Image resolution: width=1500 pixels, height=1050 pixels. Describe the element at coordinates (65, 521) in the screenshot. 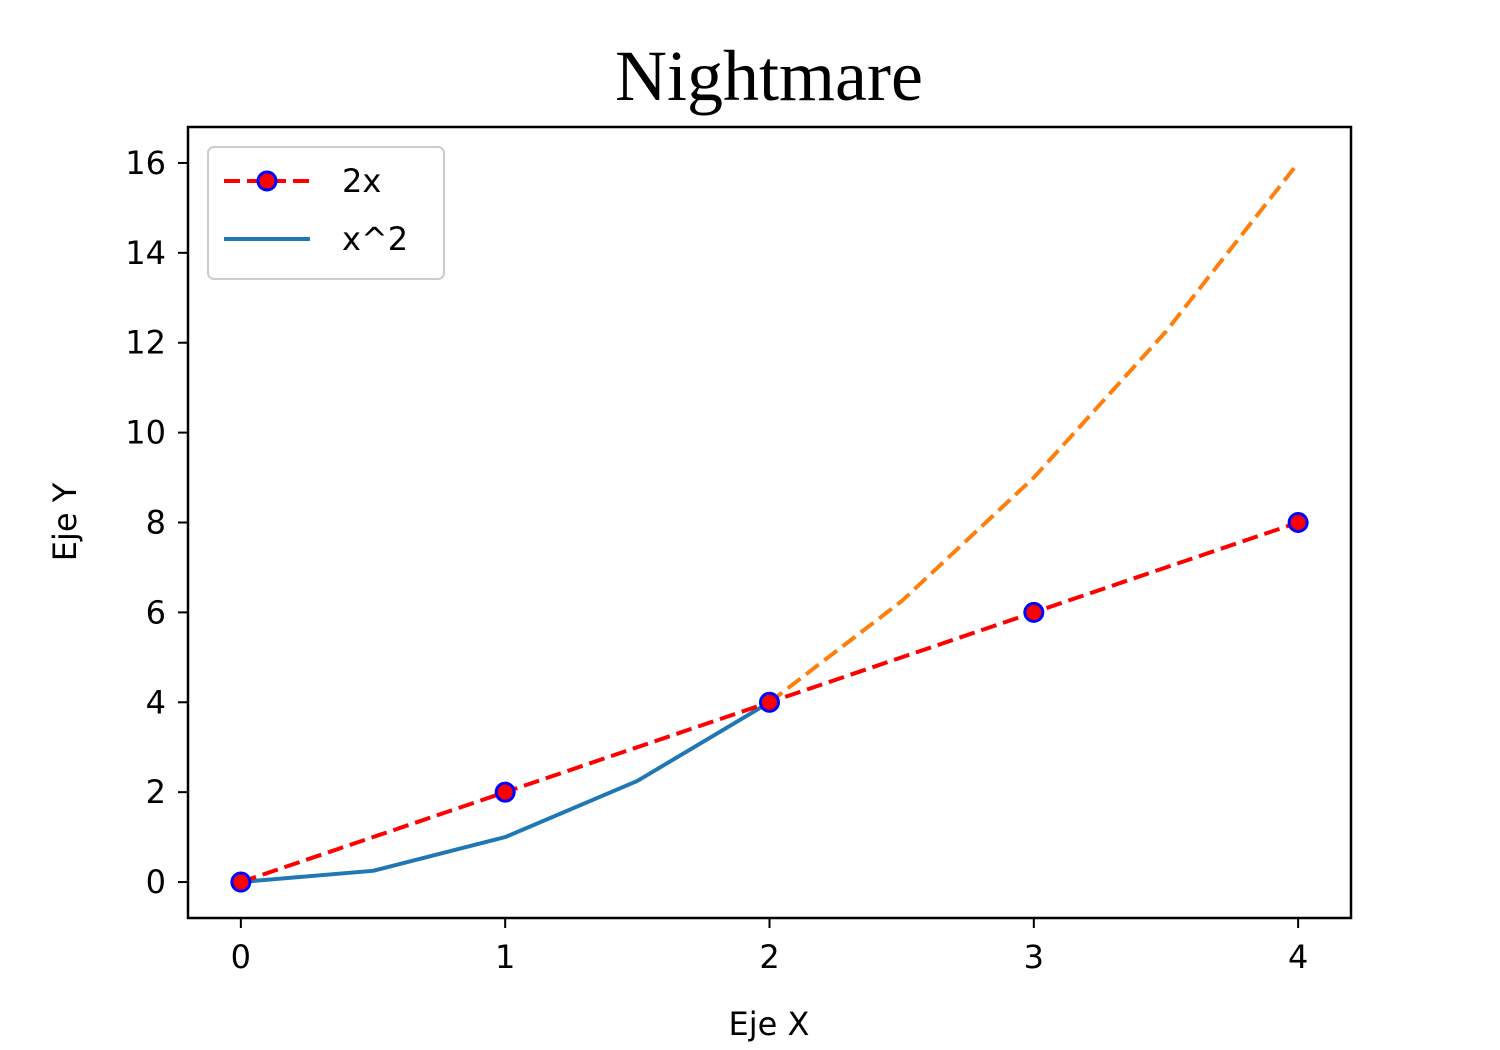

I see `y-axis-label: Eje Y` at that location.